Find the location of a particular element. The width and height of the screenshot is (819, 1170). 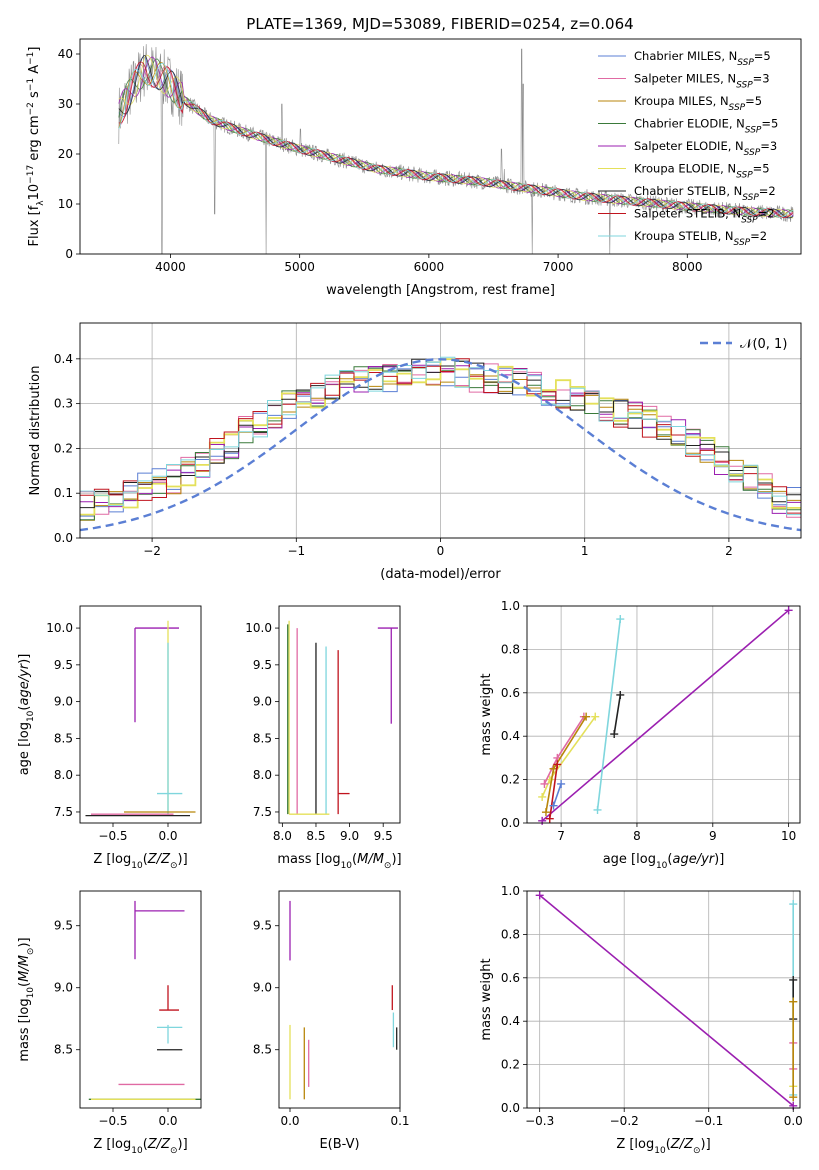

legend-label: Chabrier ELODIE, NSSP=5 is located at coordinates (706, 126).